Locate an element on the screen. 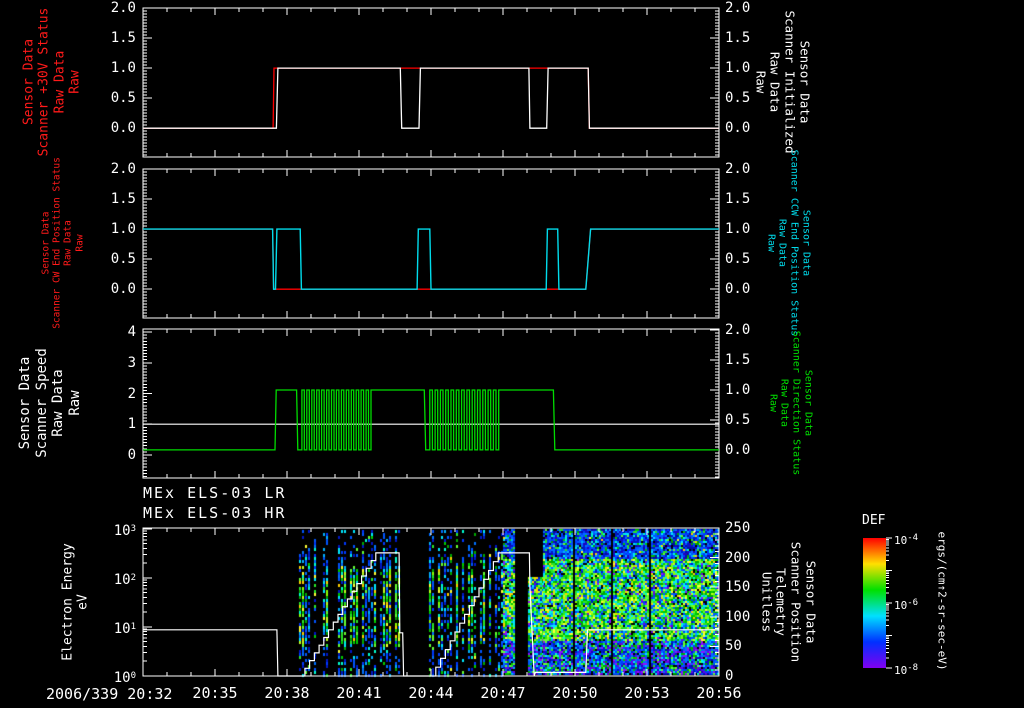  y-tick-label: 250 is located at coordinates (738, 528).